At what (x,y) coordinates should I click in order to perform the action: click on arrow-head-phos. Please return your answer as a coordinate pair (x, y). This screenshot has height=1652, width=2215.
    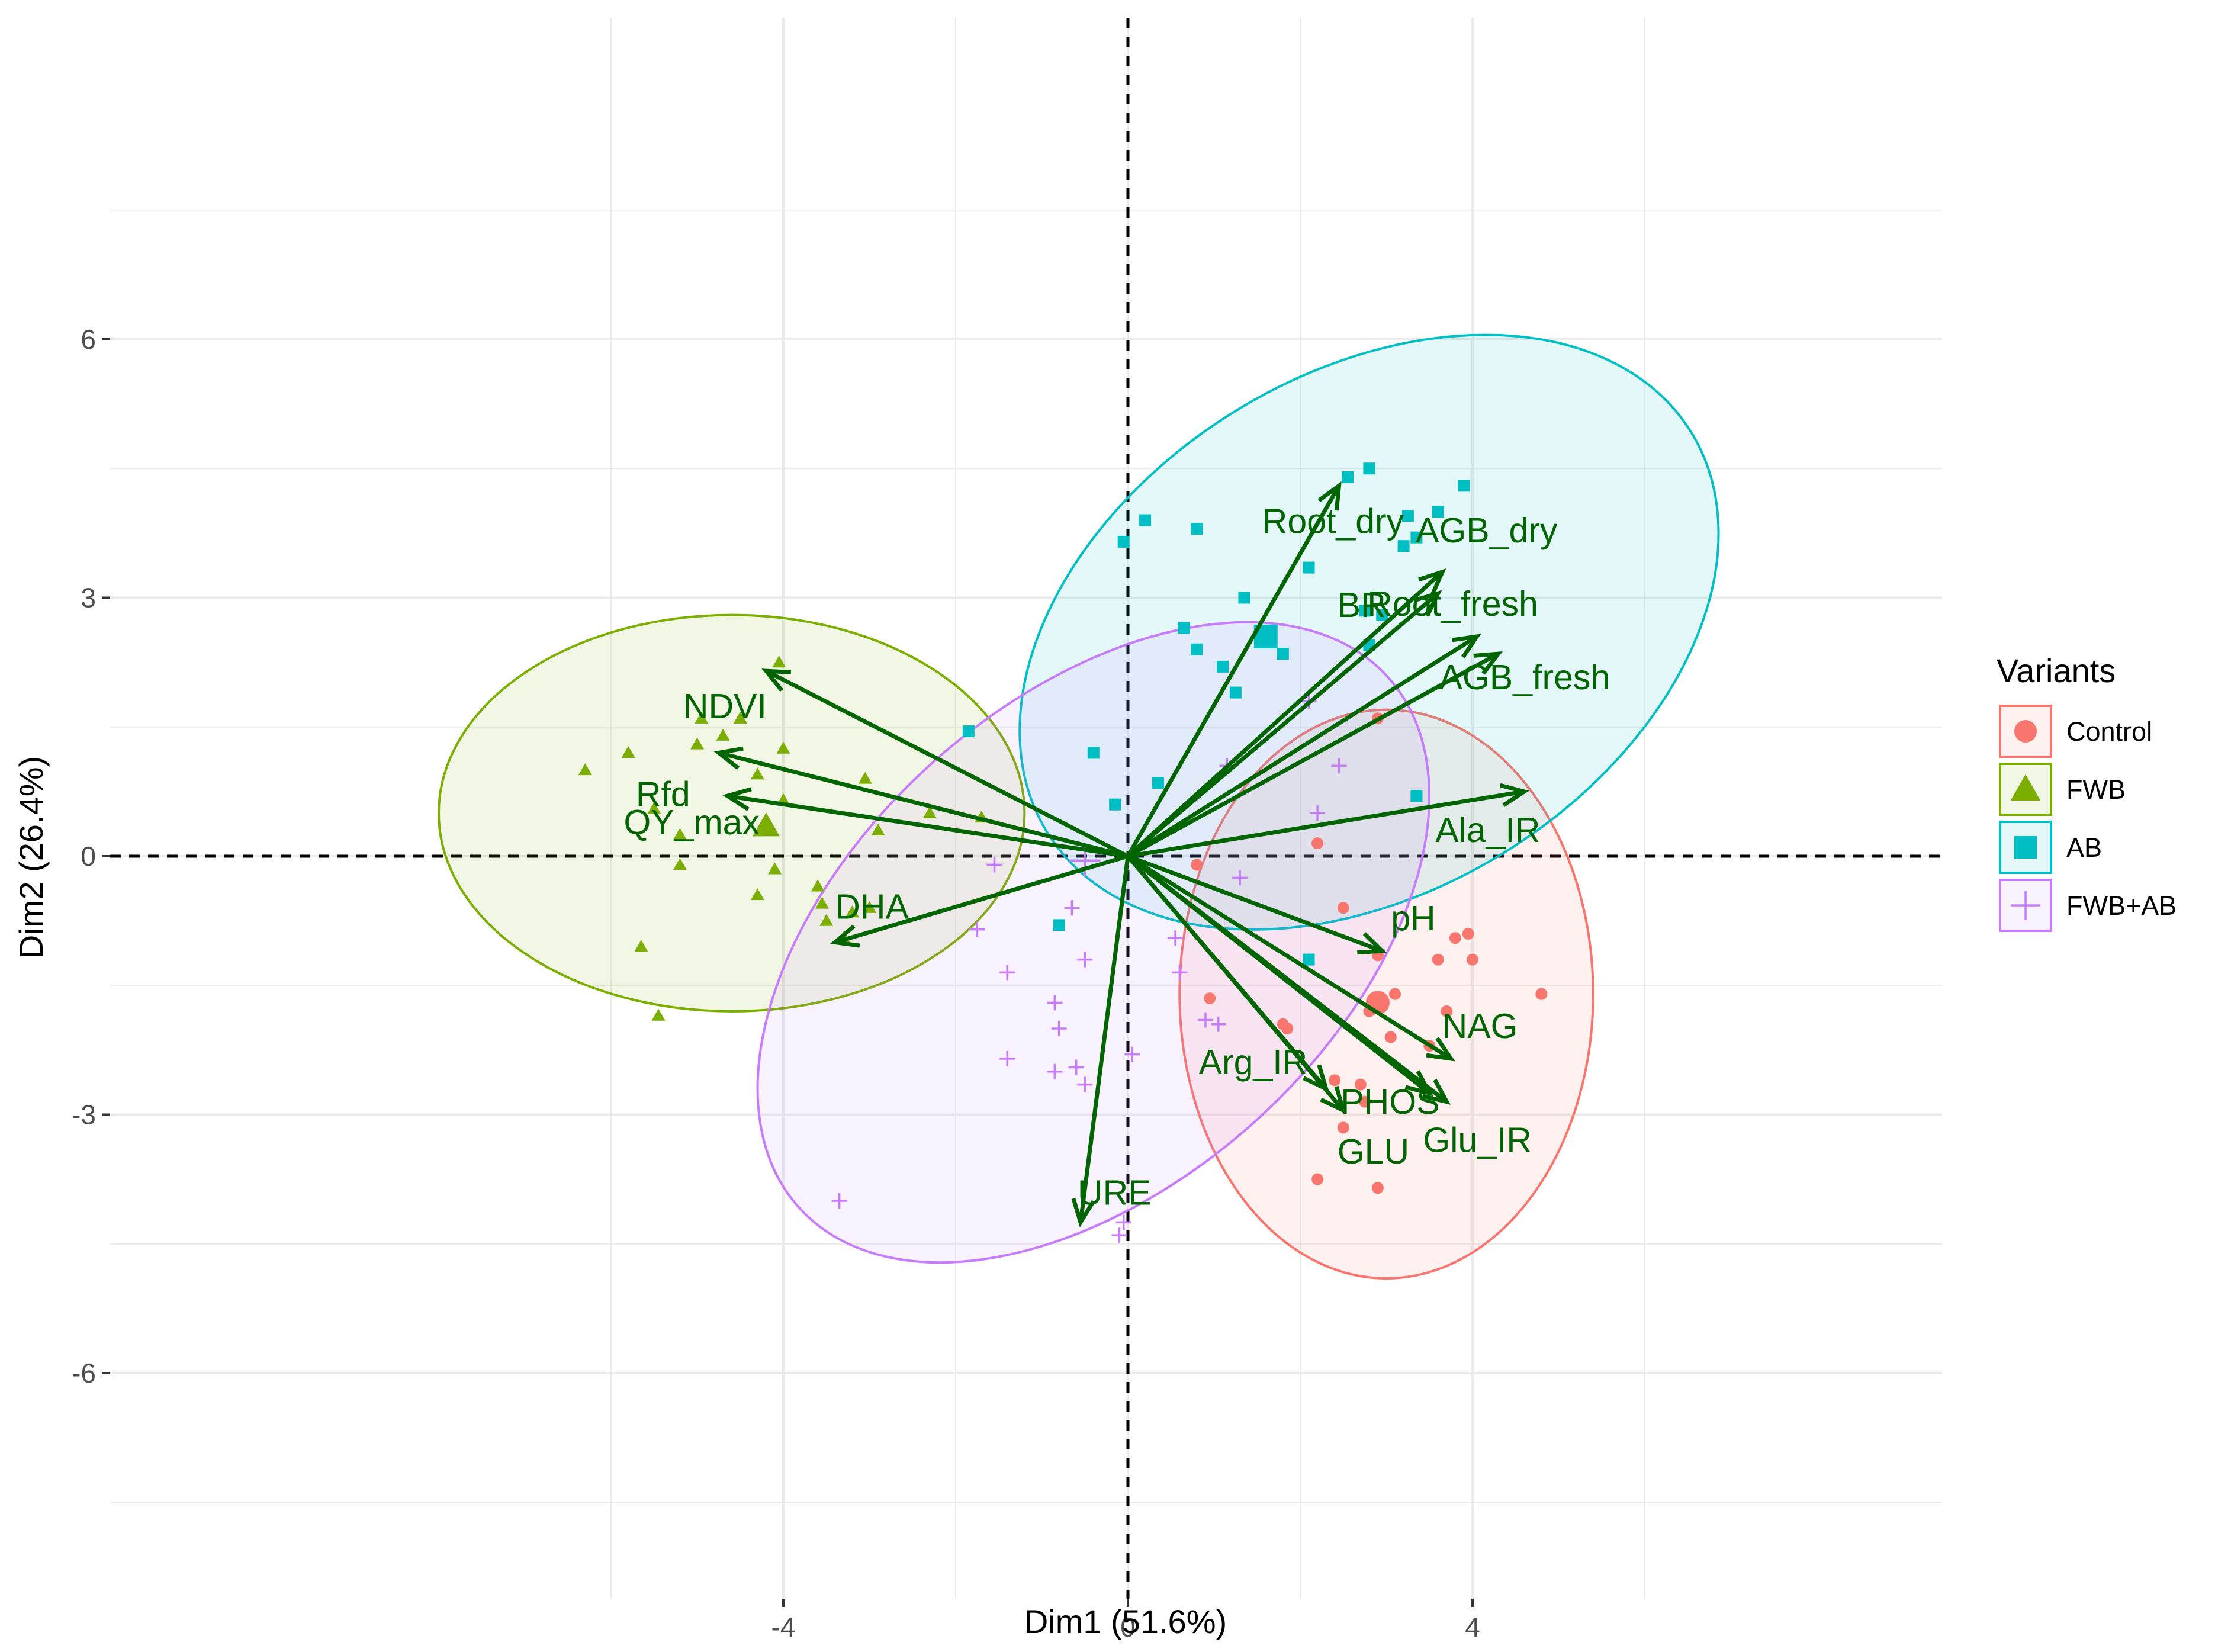
    Looking at the image, I should click on (1419, 1083).